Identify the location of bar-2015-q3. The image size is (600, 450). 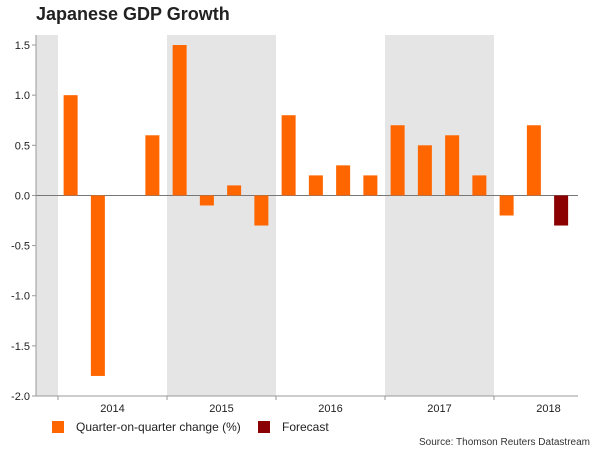
(234, 190).